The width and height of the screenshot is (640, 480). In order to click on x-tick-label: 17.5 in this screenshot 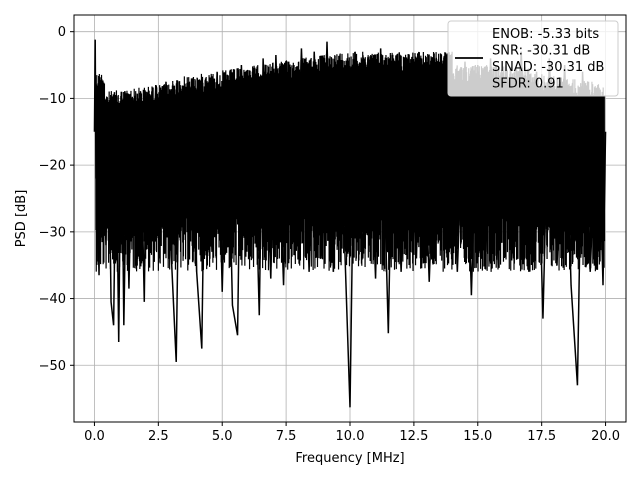, I will do `click(541, 436)`.